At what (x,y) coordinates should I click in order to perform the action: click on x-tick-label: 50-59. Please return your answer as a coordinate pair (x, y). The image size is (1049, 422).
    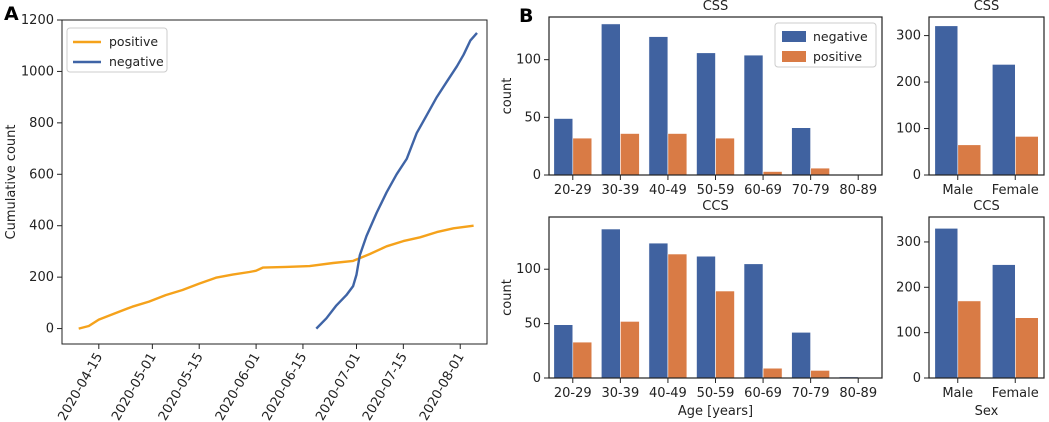
    Looking at the image, I should click on (716, 393).